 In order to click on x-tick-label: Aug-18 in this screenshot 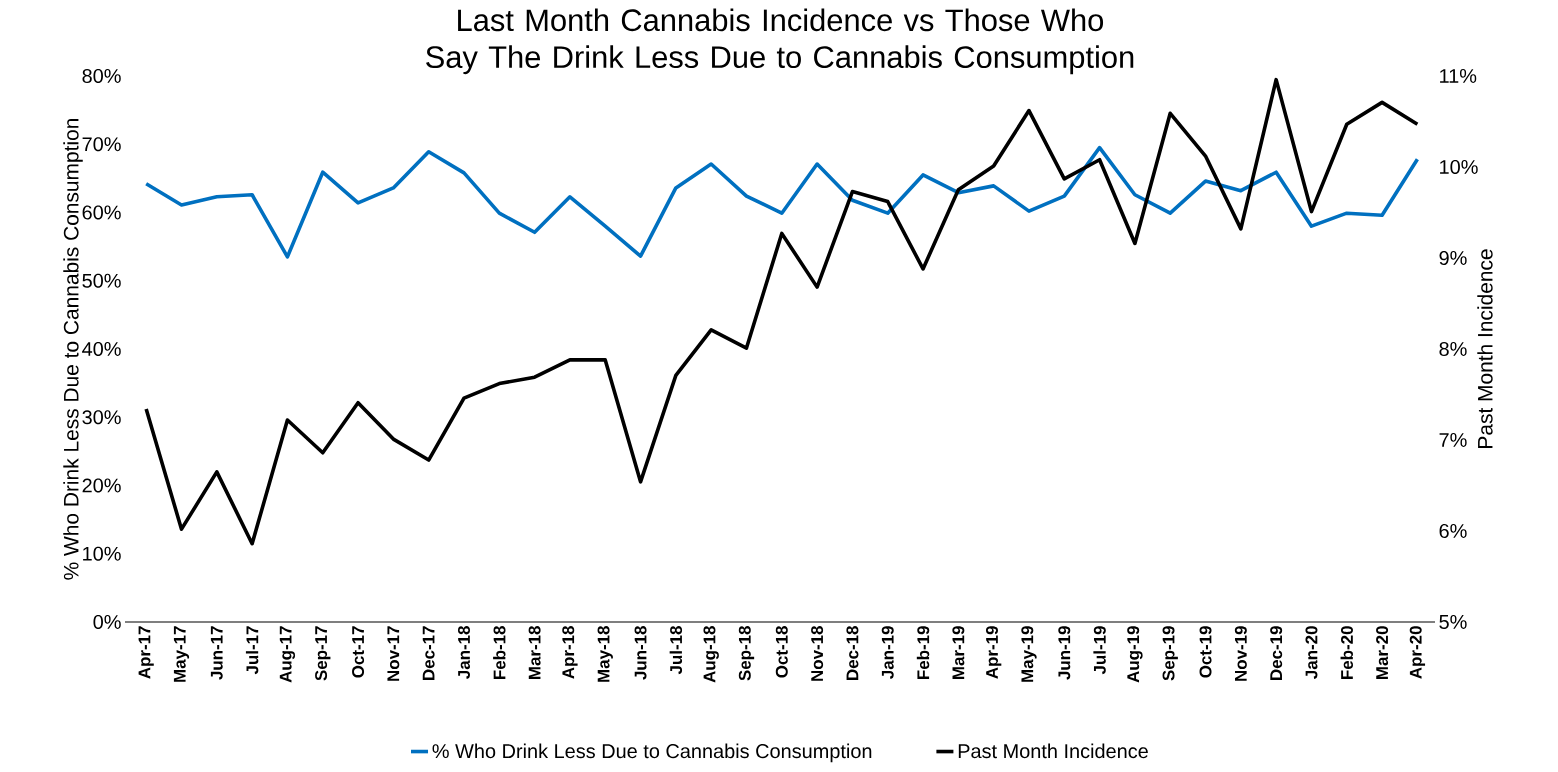, I will do `click(711, 654)`.